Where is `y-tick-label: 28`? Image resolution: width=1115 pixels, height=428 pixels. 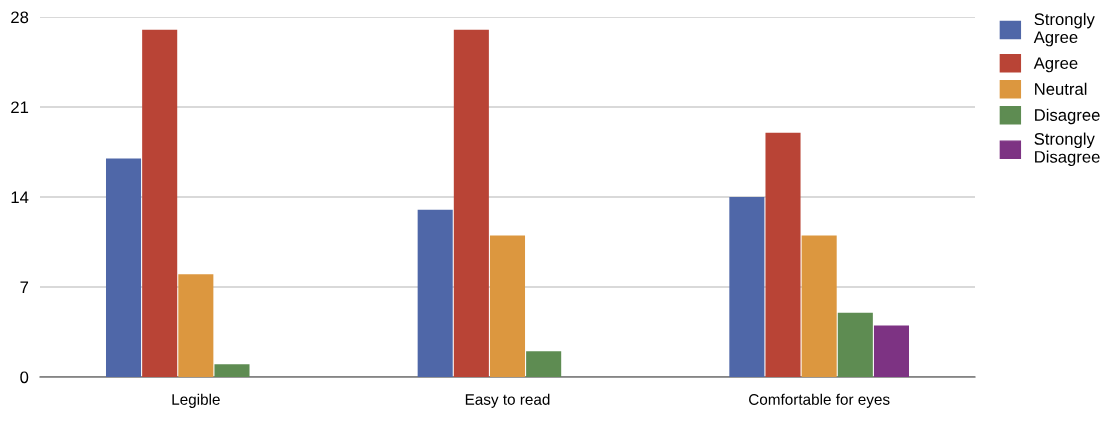 y-tick-label: 28 is located at coordinates (20, 17).